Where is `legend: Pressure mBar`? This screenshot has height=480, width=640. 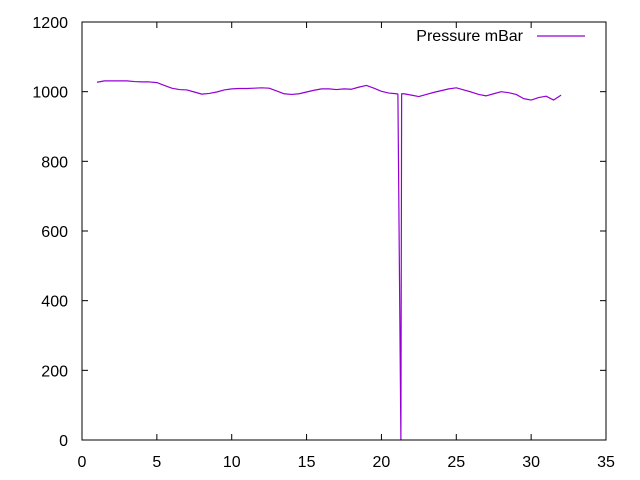
legend: Pressure mBar is located at coordinates (500, 36).